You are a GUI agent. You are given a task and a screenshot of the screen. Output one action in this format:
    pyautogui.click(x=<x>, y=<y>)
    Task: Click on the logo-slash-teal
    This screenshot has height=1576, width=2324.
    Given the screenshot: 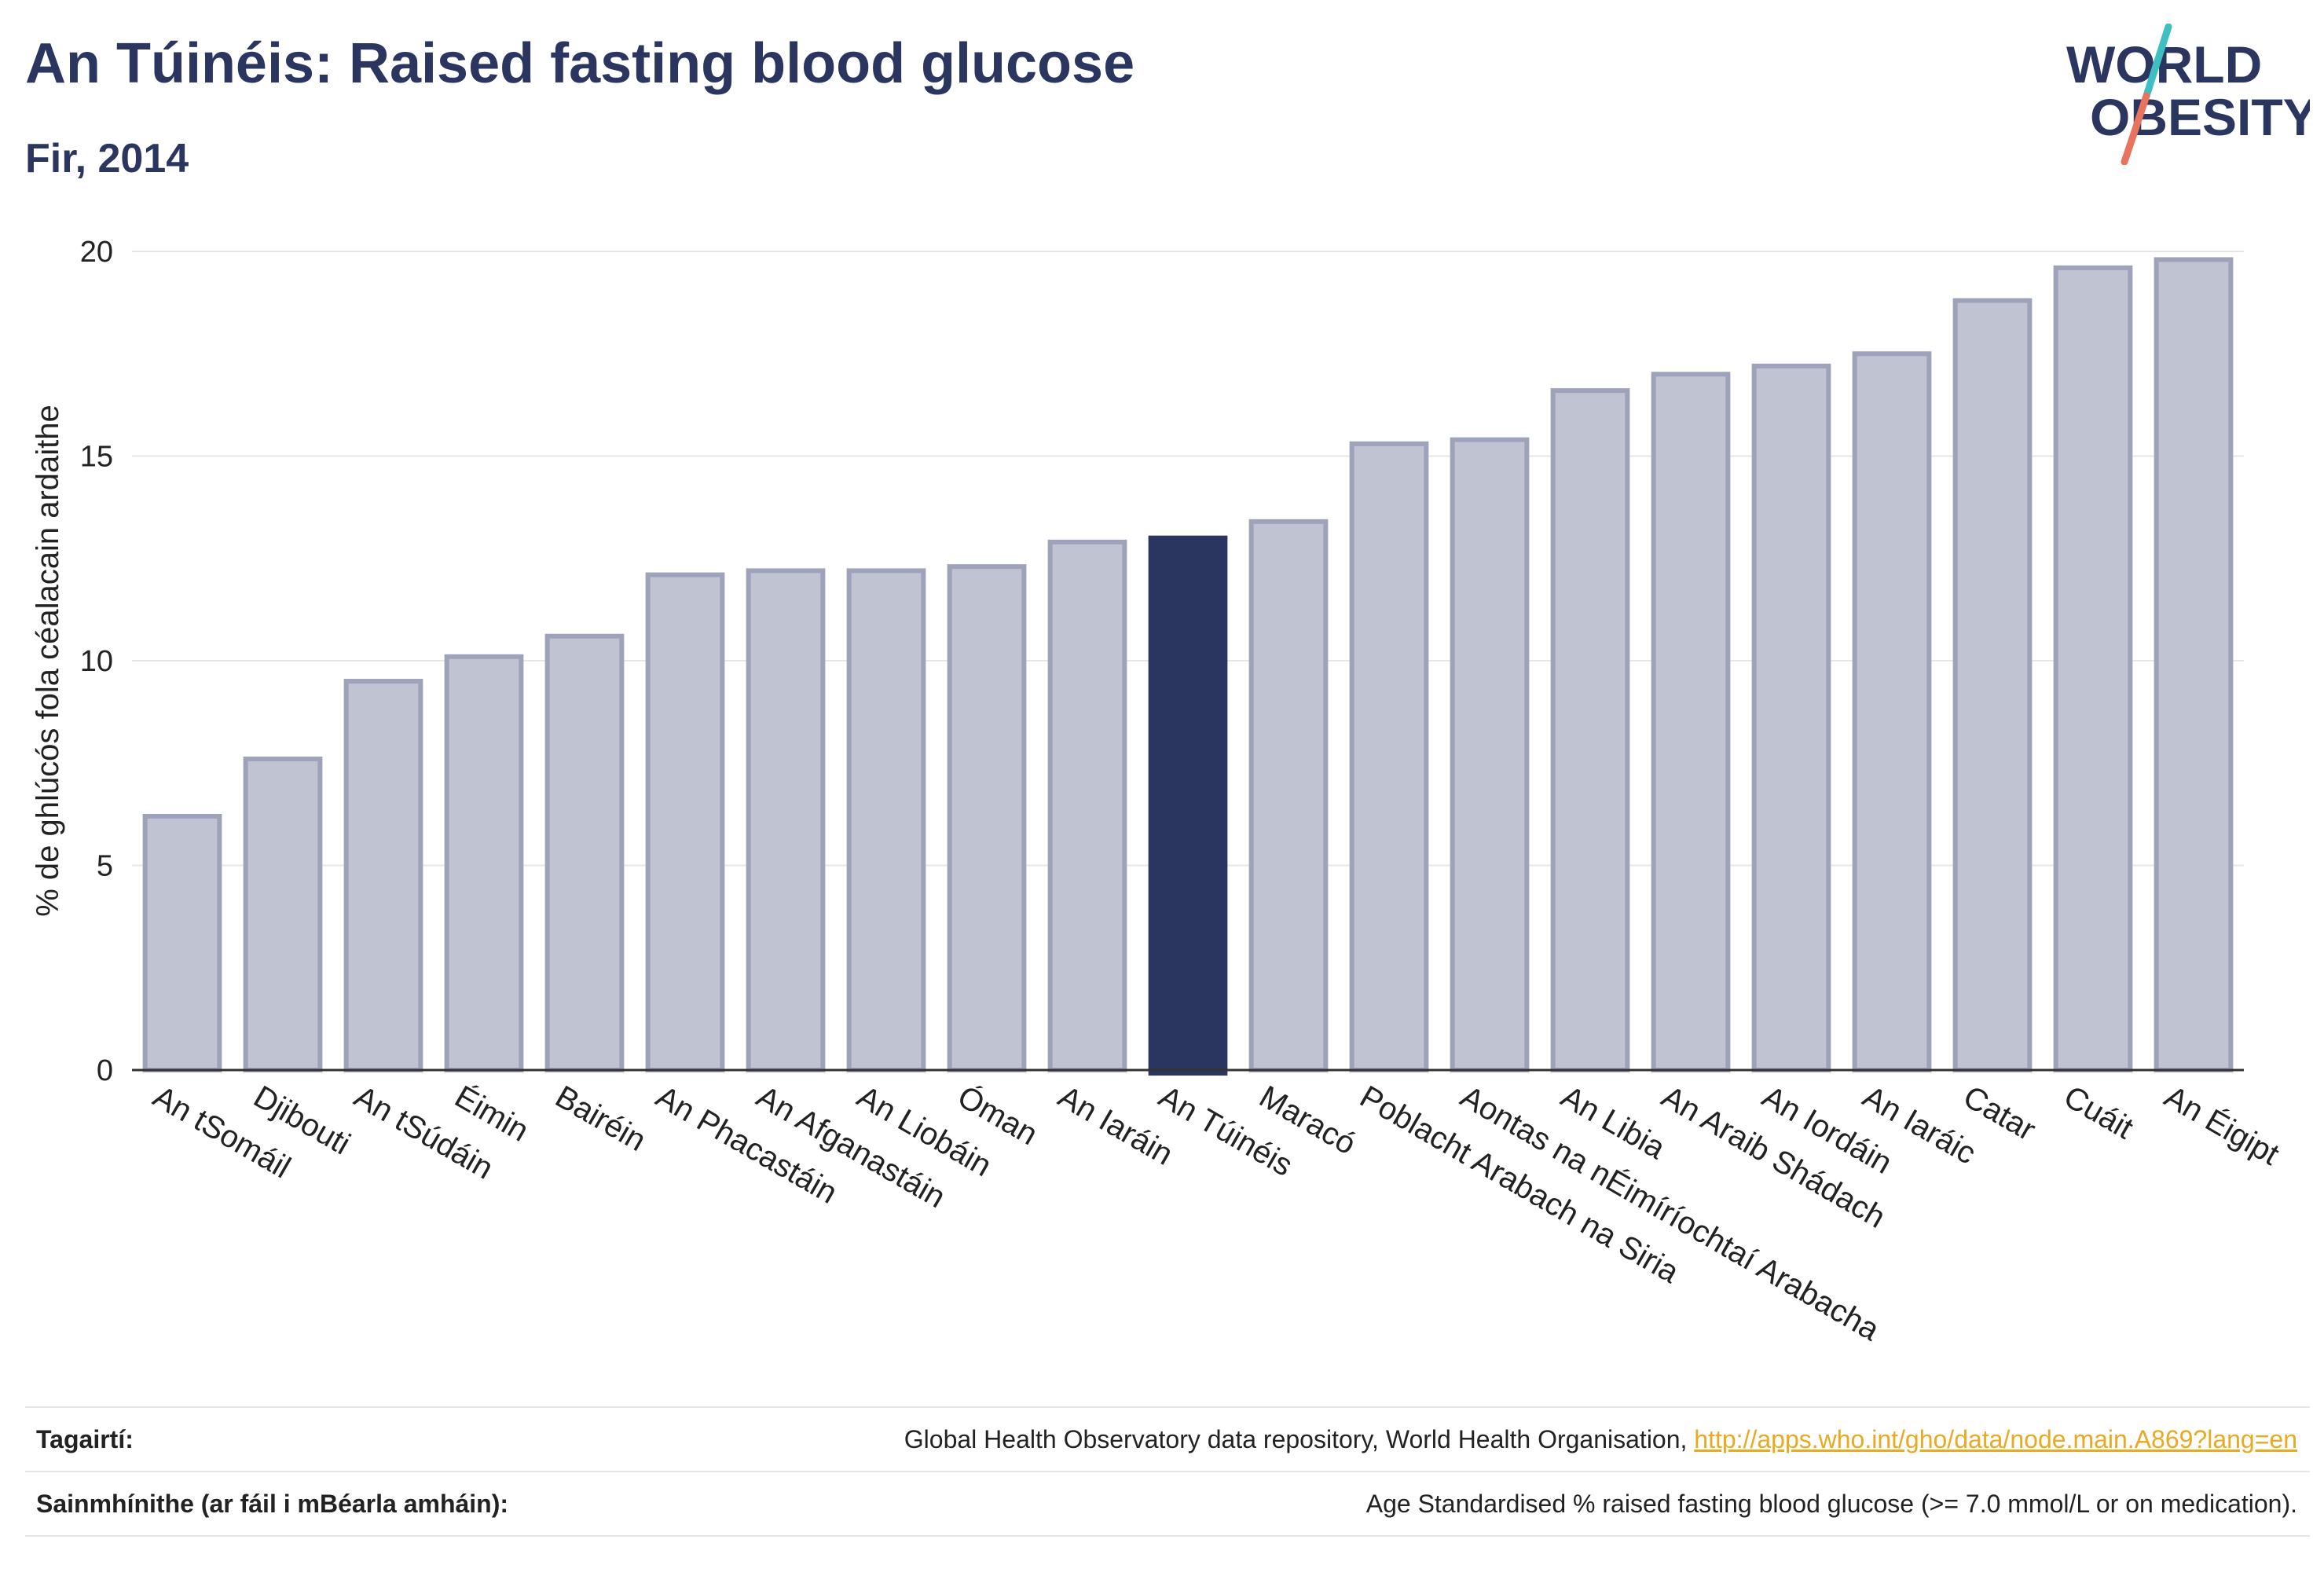 What is the action you would take?
    pyautogui.click(x=2157, y=62)
    